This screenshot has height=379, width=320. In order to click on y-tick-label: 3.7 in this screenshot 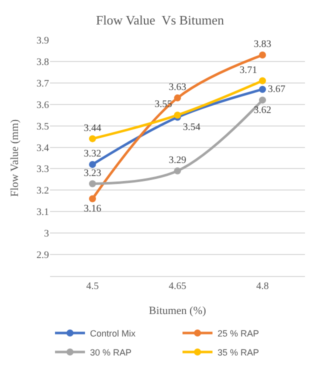, I will do `click(42, 84)`.